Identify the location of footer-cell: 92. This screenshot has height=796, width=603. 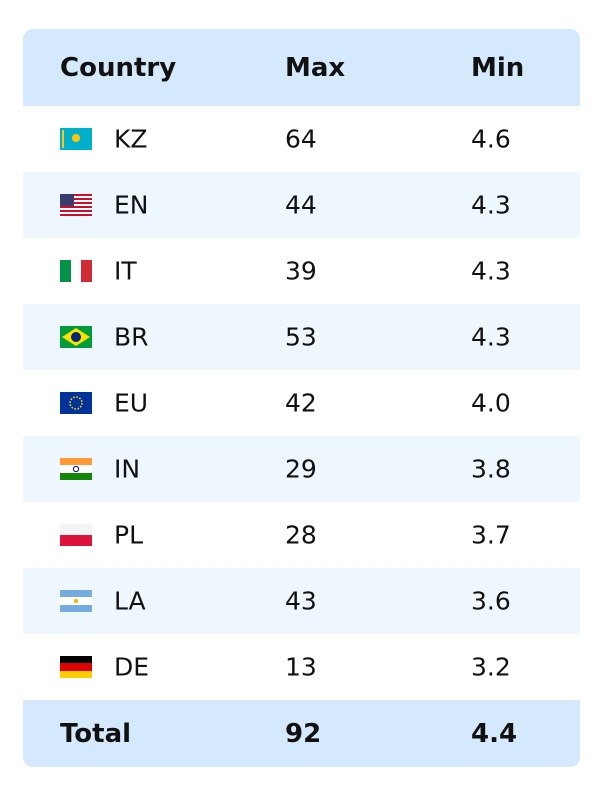
(303, 733).